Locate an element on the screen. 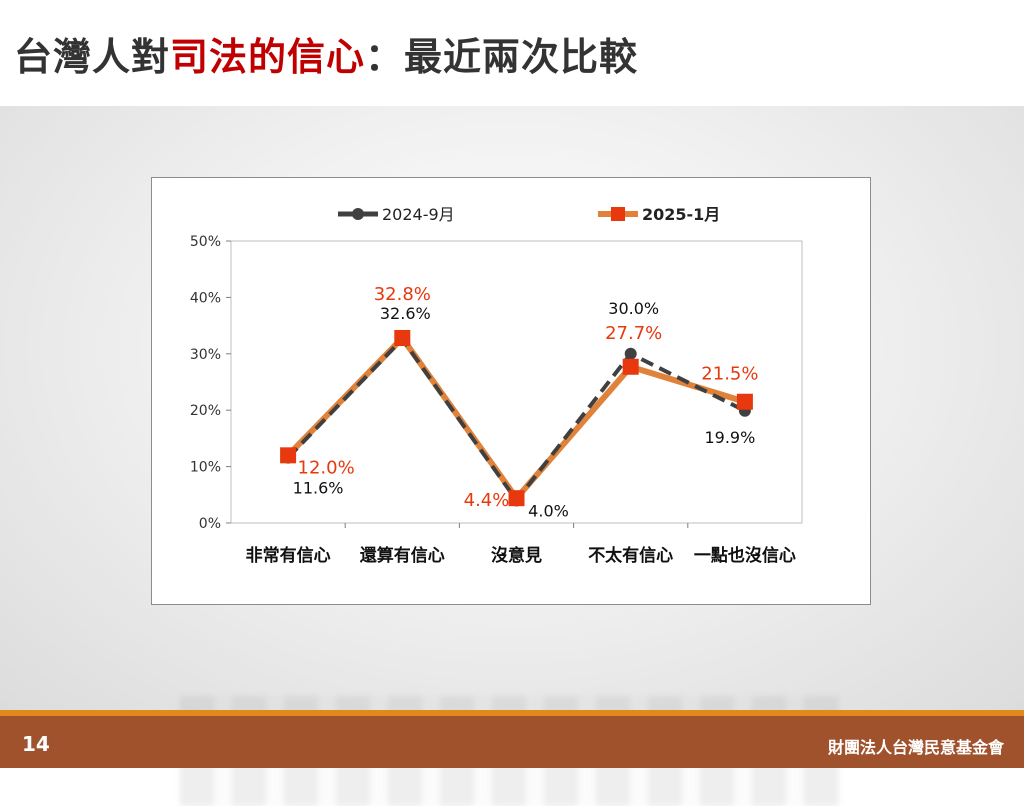 This screenshot has height=806, width=1024. y-tick-label: 20% is located at coordinates (205, 411).